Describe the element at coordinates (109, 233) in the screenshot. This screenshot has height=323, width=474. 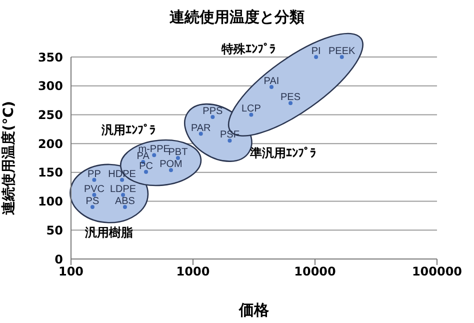
I see `series-label: 汎用樹脂` at that location.